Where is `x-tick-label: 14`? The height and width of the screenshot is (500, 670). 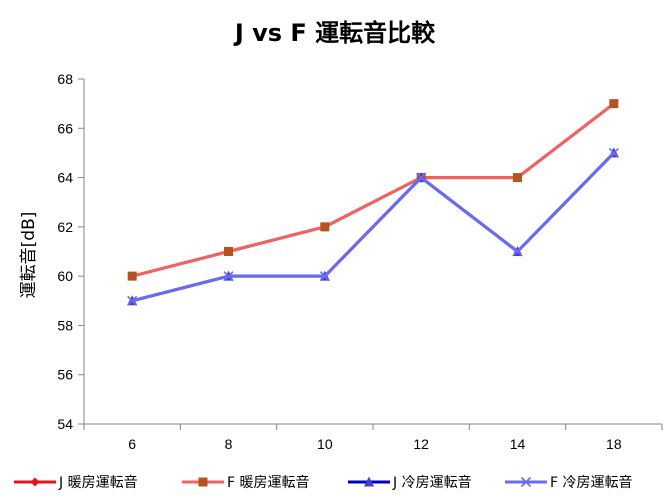
x-tick-label: 14 is located at coordinates (518, 444).